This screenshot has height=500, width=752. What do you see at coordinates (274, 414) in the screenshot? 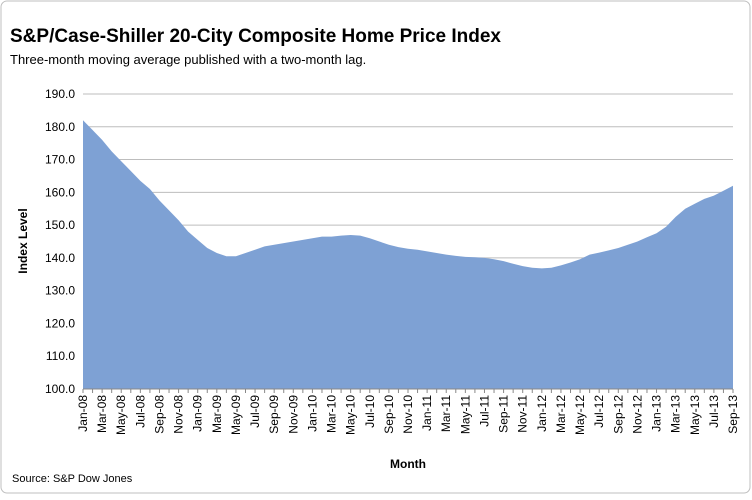
I see `x-tick-label: Sep-09` at bounding box center [274, 414].